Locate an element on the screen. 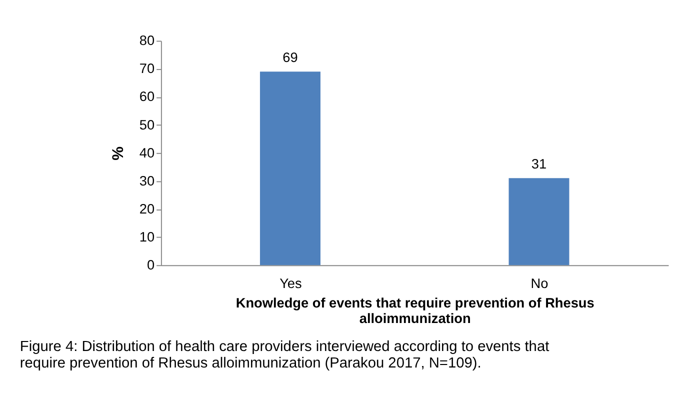 Image resolution: width=678 pixels, height=403 pixels. data-label: 69 is located at coordinates (290, 57).